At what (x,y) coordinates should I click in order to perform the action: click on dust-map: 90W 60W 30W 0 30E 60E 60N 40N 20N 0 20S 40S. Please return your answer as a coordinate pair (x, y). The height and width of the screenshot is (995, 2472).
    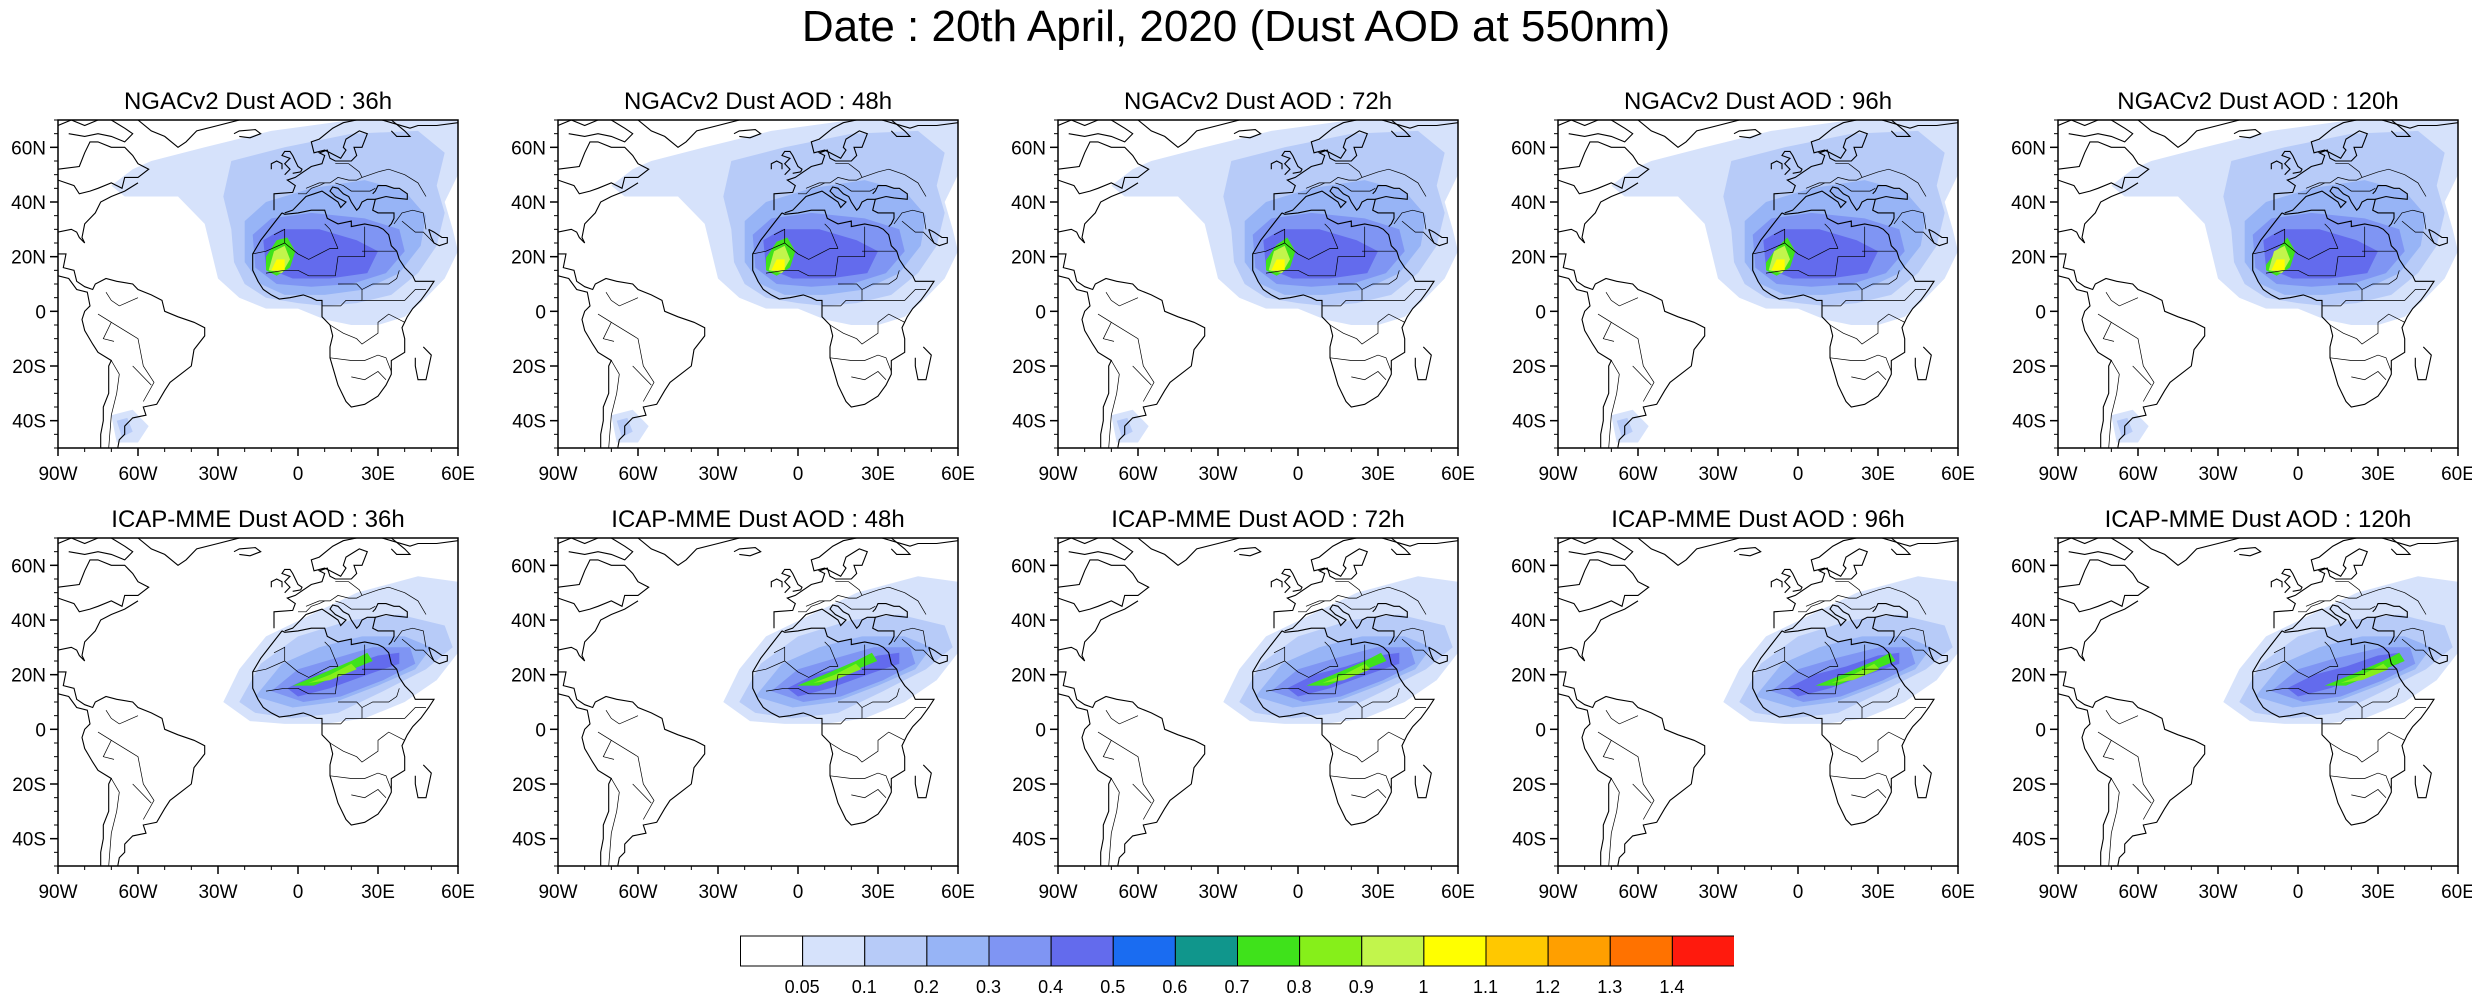
    Looking at the image, I should click on (1743, 720).